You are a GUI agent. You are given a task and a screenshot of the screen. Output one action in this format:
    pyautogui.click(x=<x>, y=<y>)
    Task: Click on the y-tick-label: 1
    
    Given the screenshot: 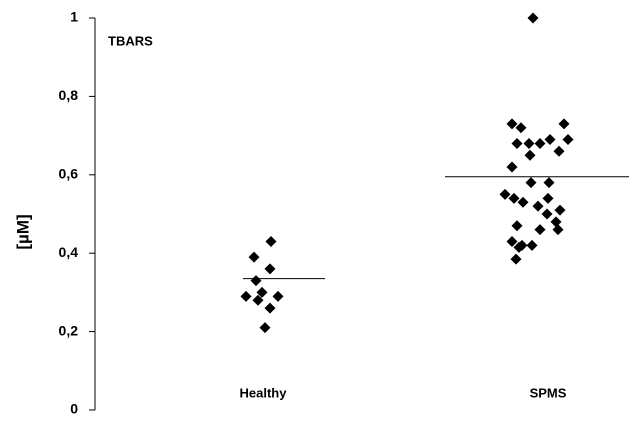 What is the action you would take?
    pyautogui.click(x=74, y=17)
    